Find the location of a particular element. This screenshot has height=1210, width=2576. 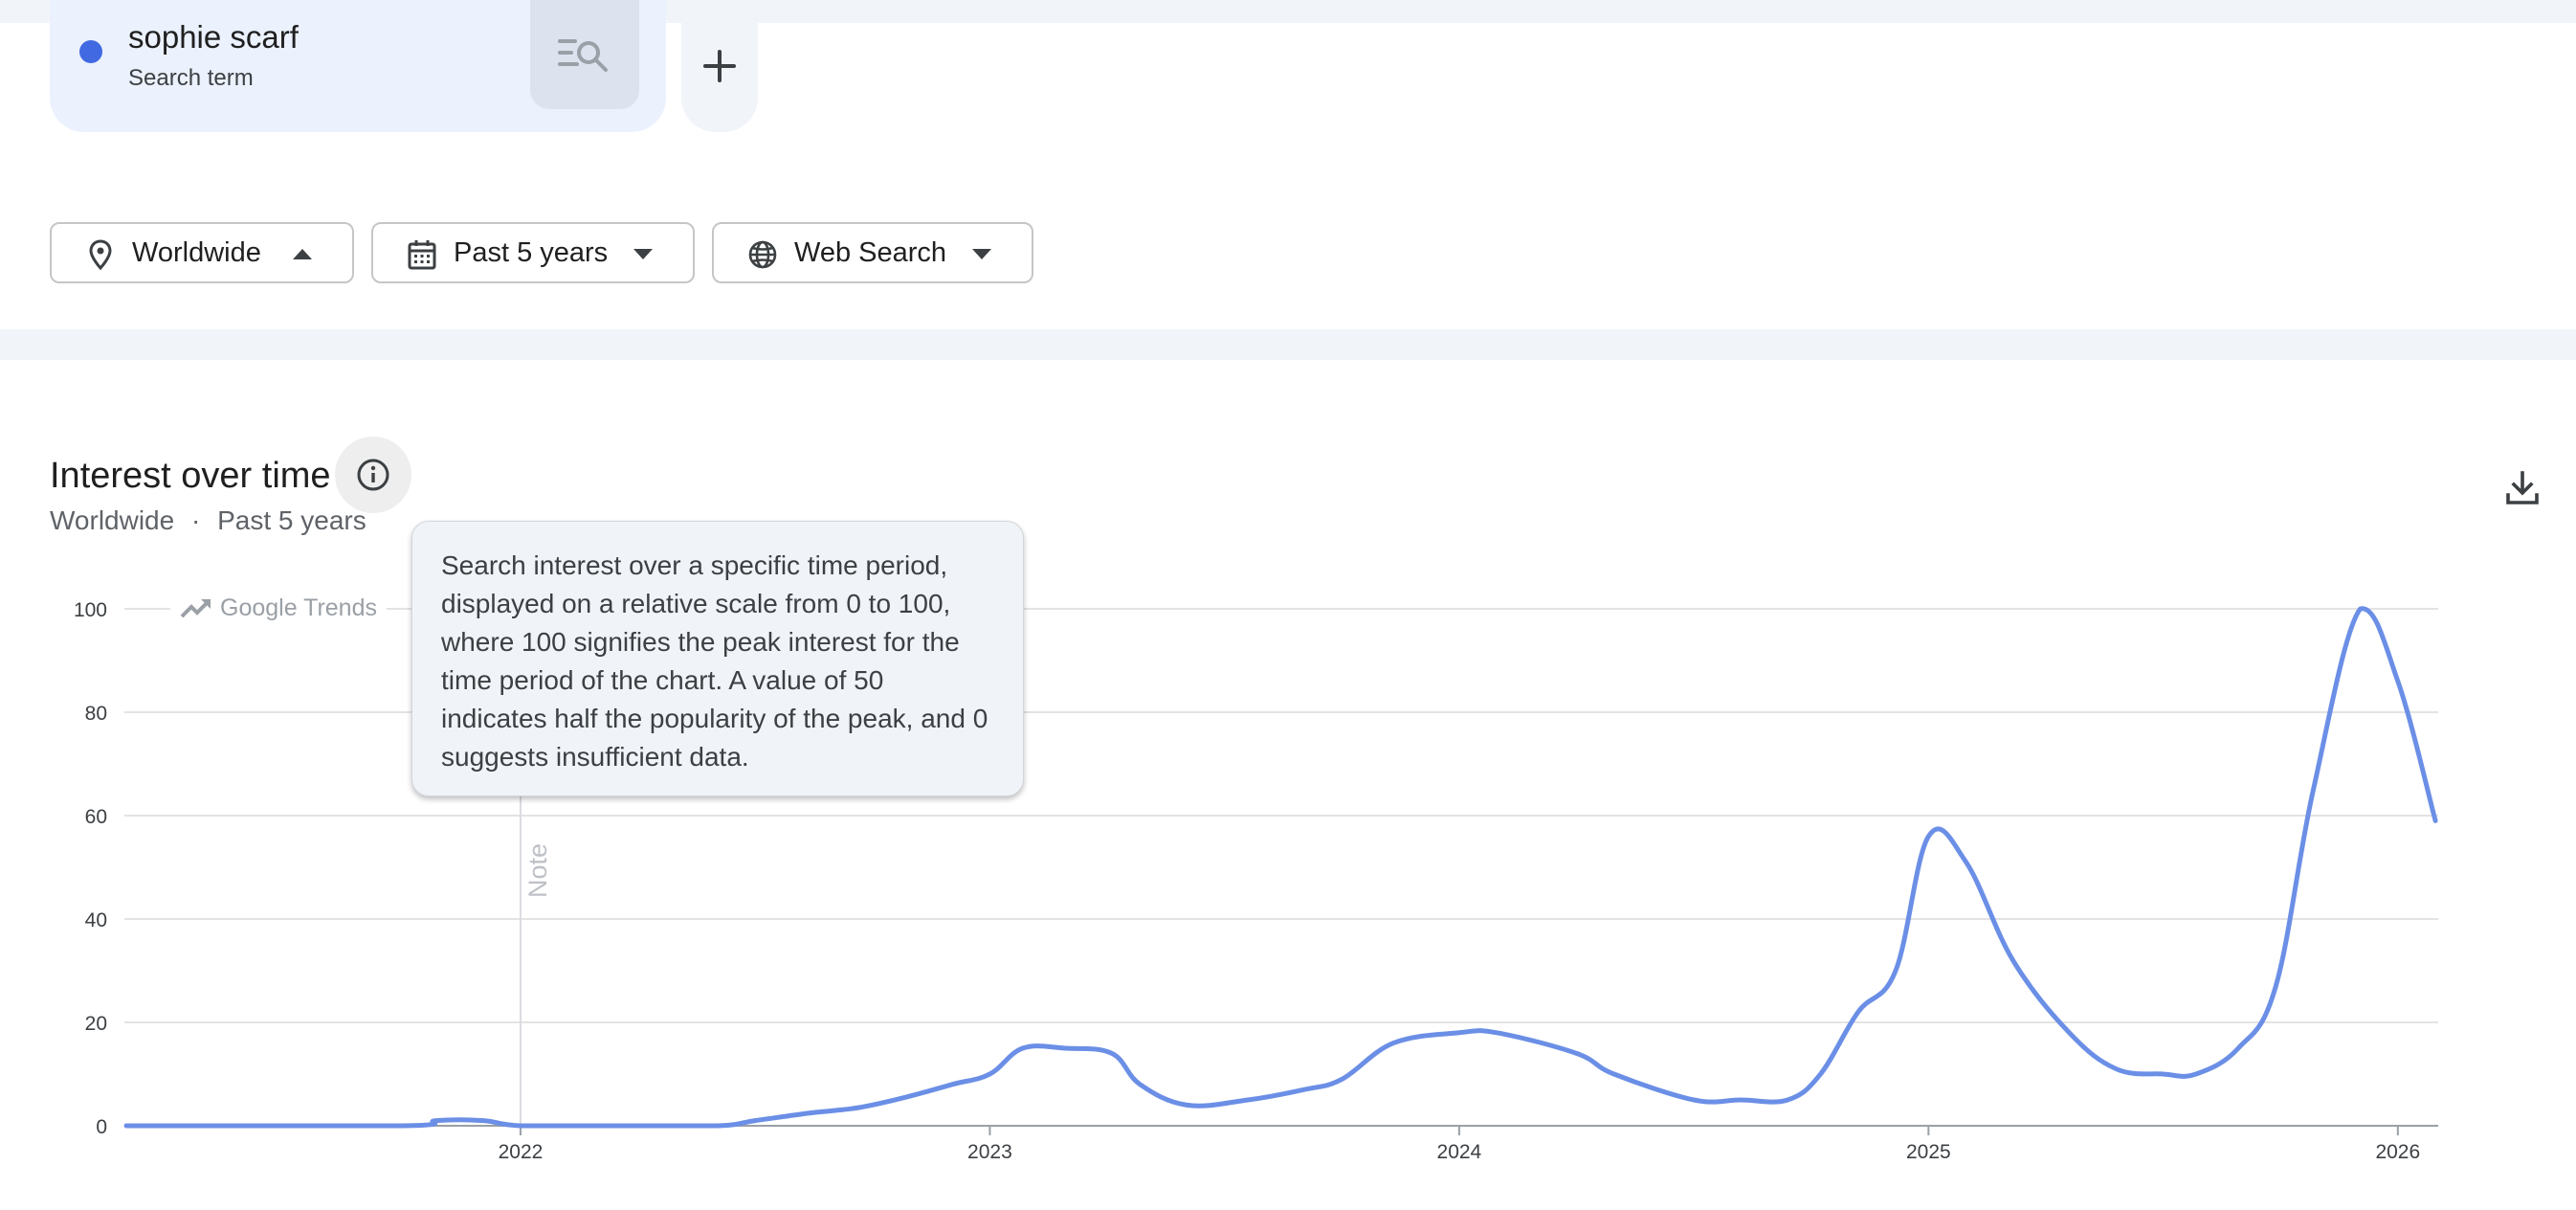

series-color-dot is located at coordinates (90, 51).